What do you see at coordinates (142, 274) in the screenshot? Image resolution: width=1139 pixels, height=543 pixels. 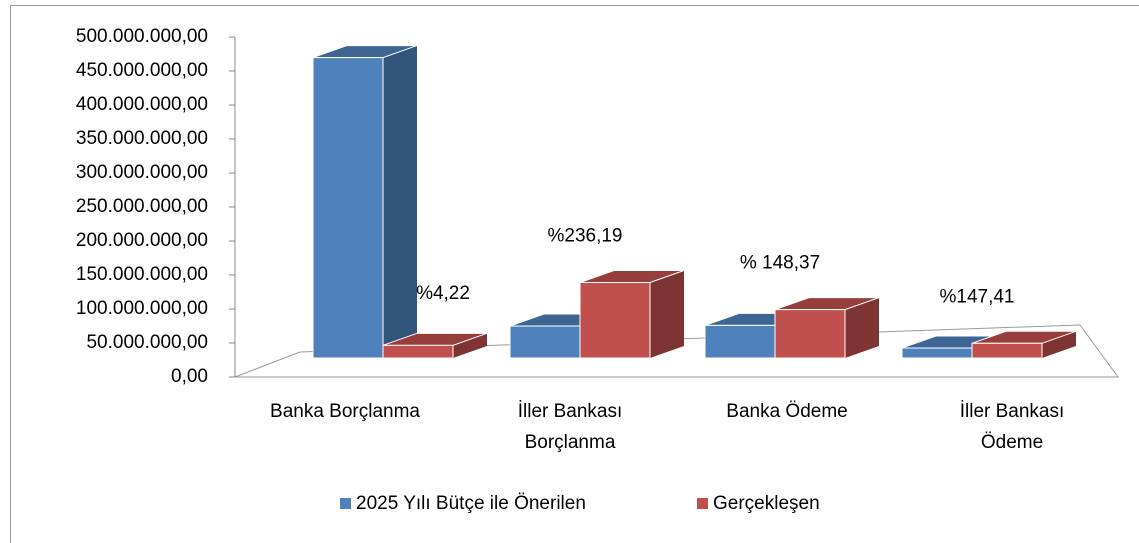 I see `y-tick-label: 150.000.000,00` at bounding box center [142, 274].